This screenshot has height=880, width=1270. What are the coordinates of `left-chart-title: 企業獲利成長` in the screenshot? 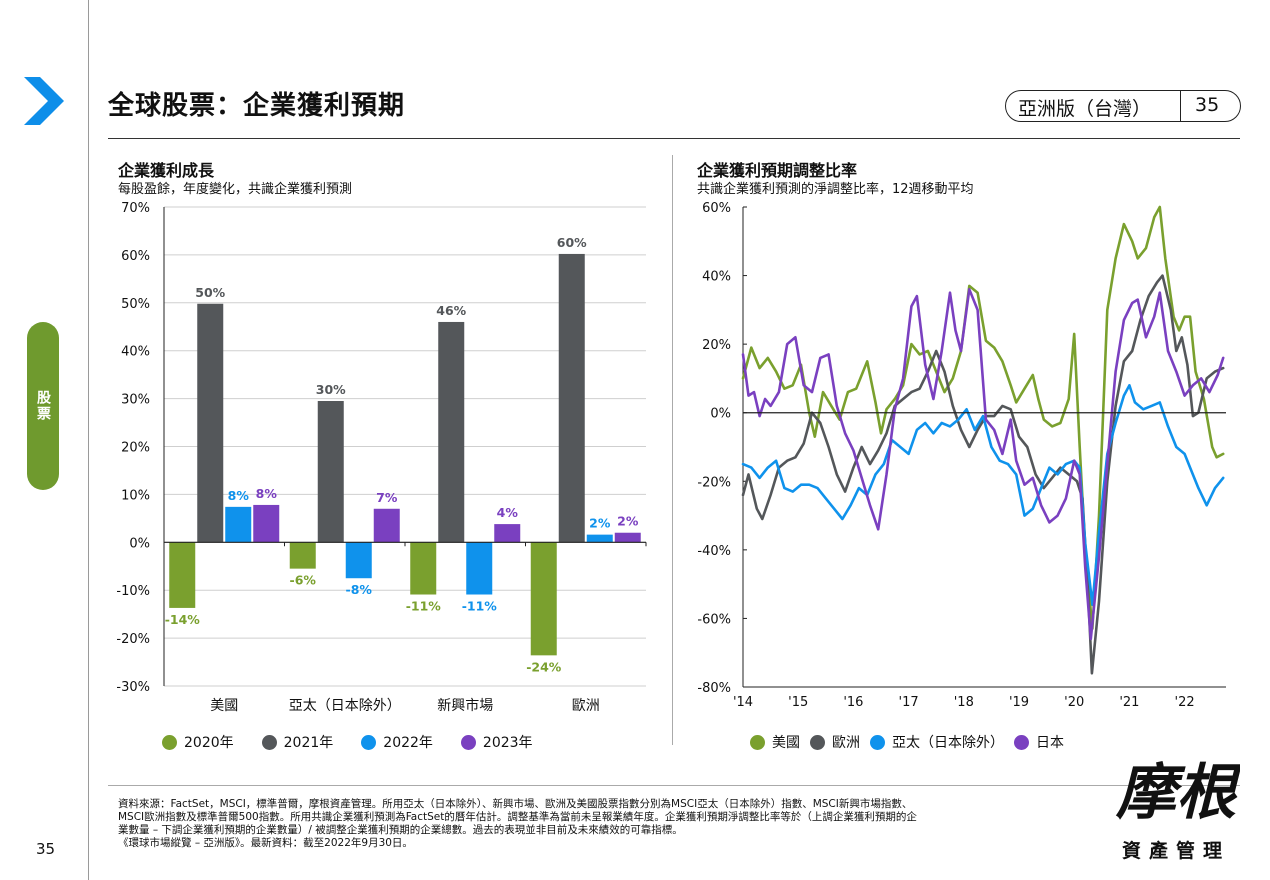 It's located at (166, 170).